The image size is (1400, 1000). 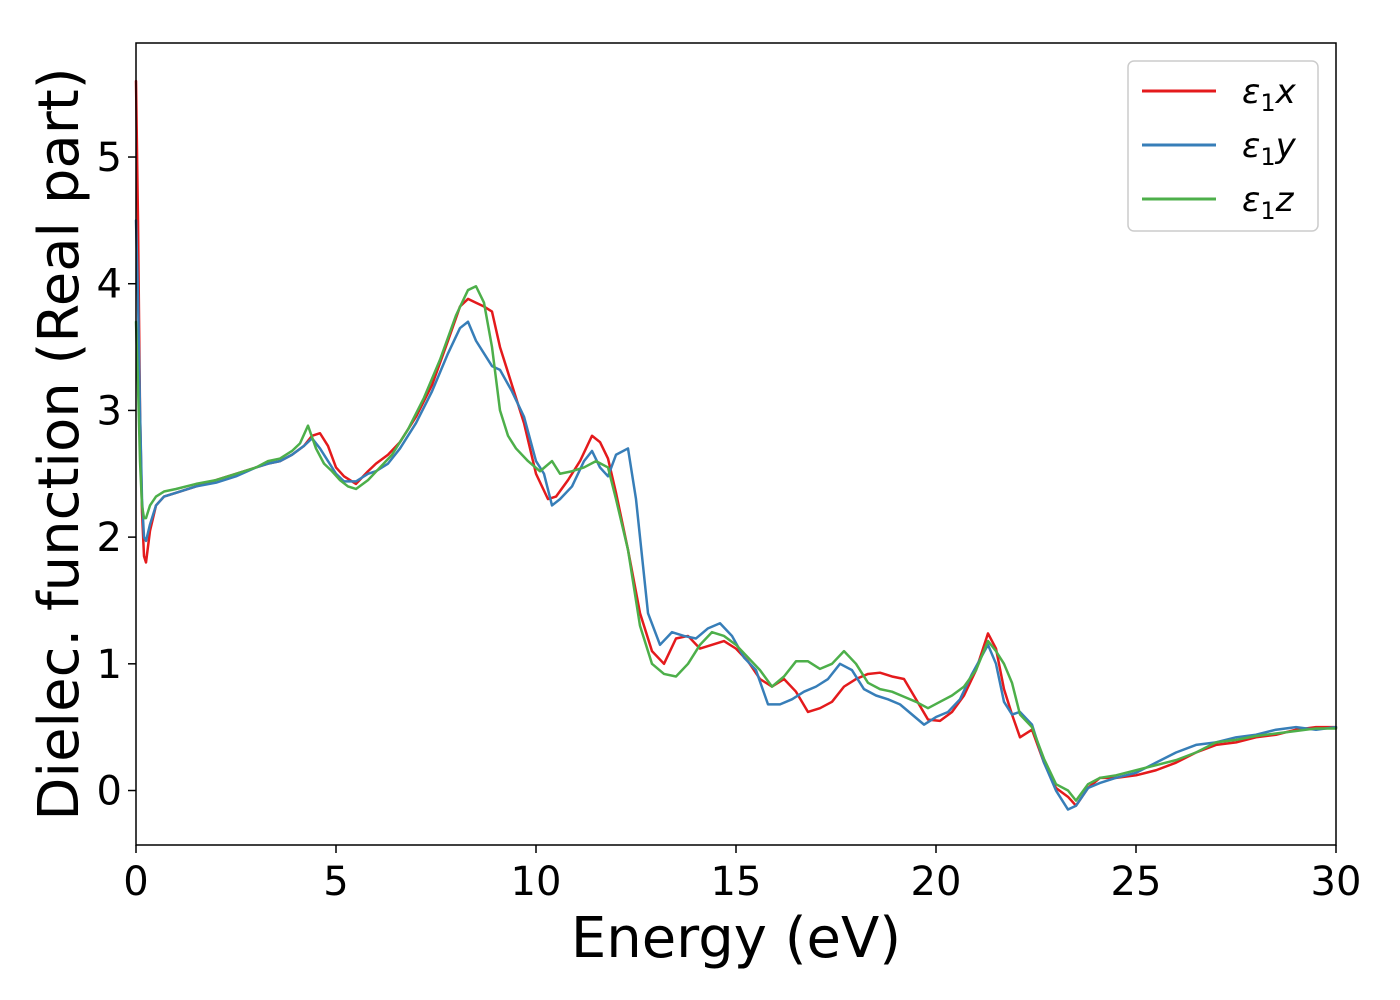 I want to click on legend-box, so click(x=1223, y=146).